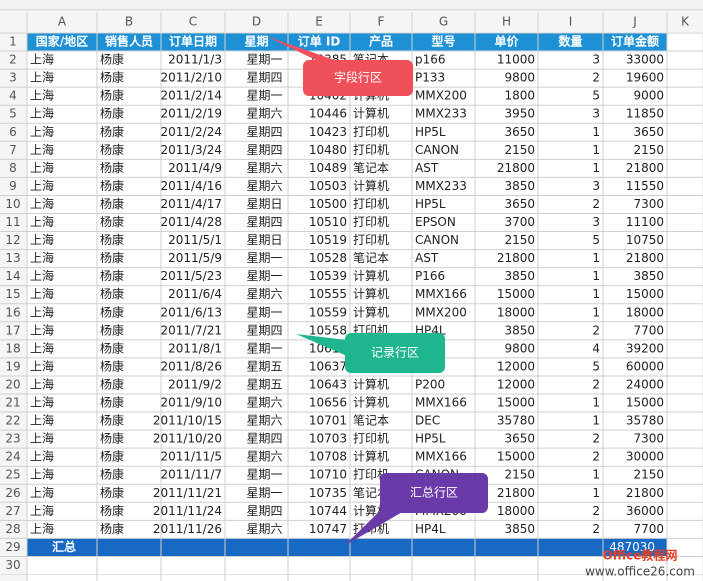 This screenshot has width=703, height=581. Describe the element at coordinates (187, 529) in the screenshot. I see `cell: 2011/11/26` at that location.